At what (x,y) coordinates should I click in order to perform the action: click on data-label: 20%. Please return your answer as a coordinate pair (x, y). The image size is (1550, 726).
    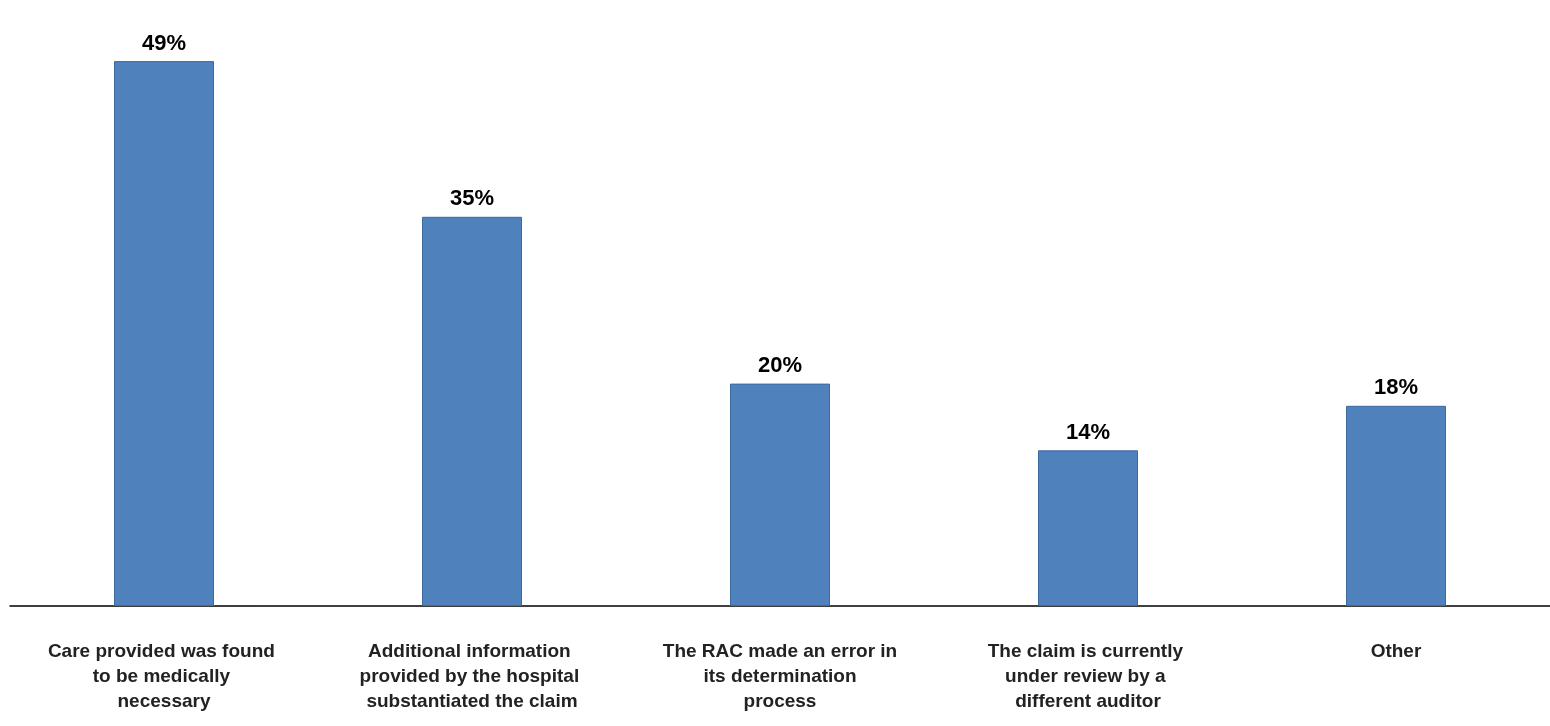
    Looking at the image, I should click on (780, 365).